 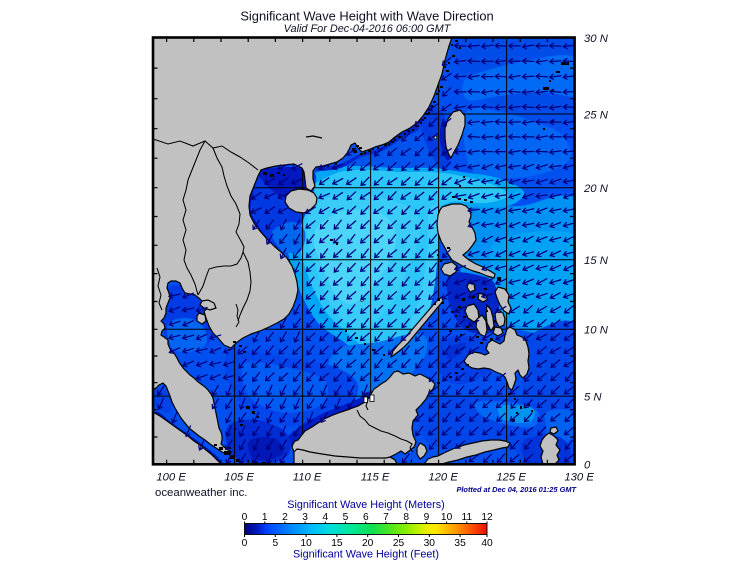 What do you see at coordinates (307, 478) in the screenshot?
I see `svg-text: 110 E` at bounding box center [307, 478].